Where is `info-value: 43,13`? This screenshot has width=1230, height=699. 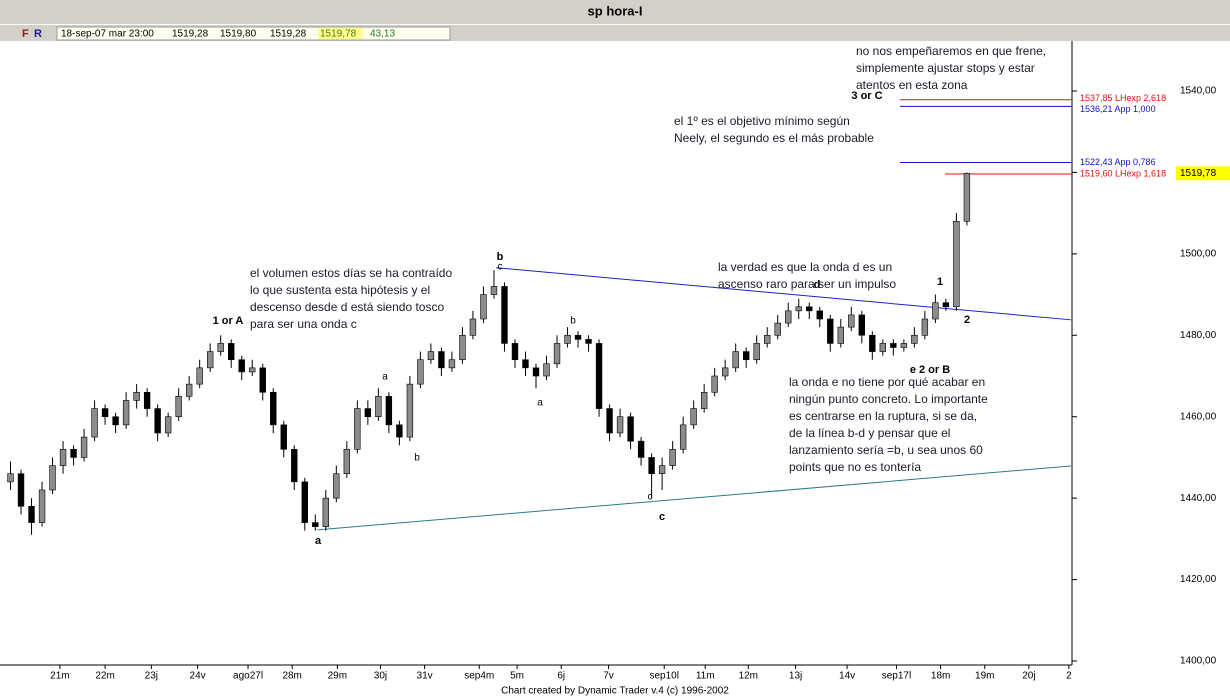
info-value: 43,13 is located at coordinates (382, 34).